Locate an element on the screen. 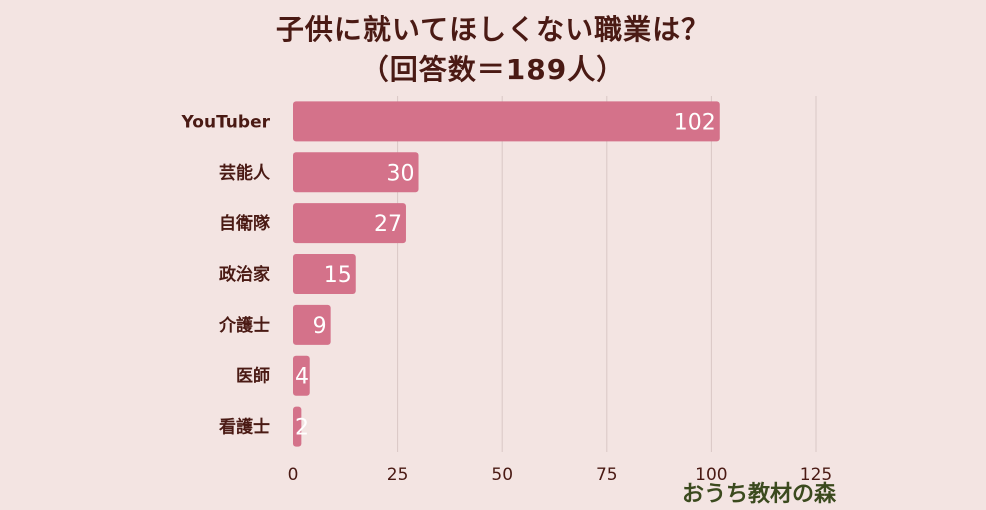  data-label: 9 is located at coordinates (320, 326).